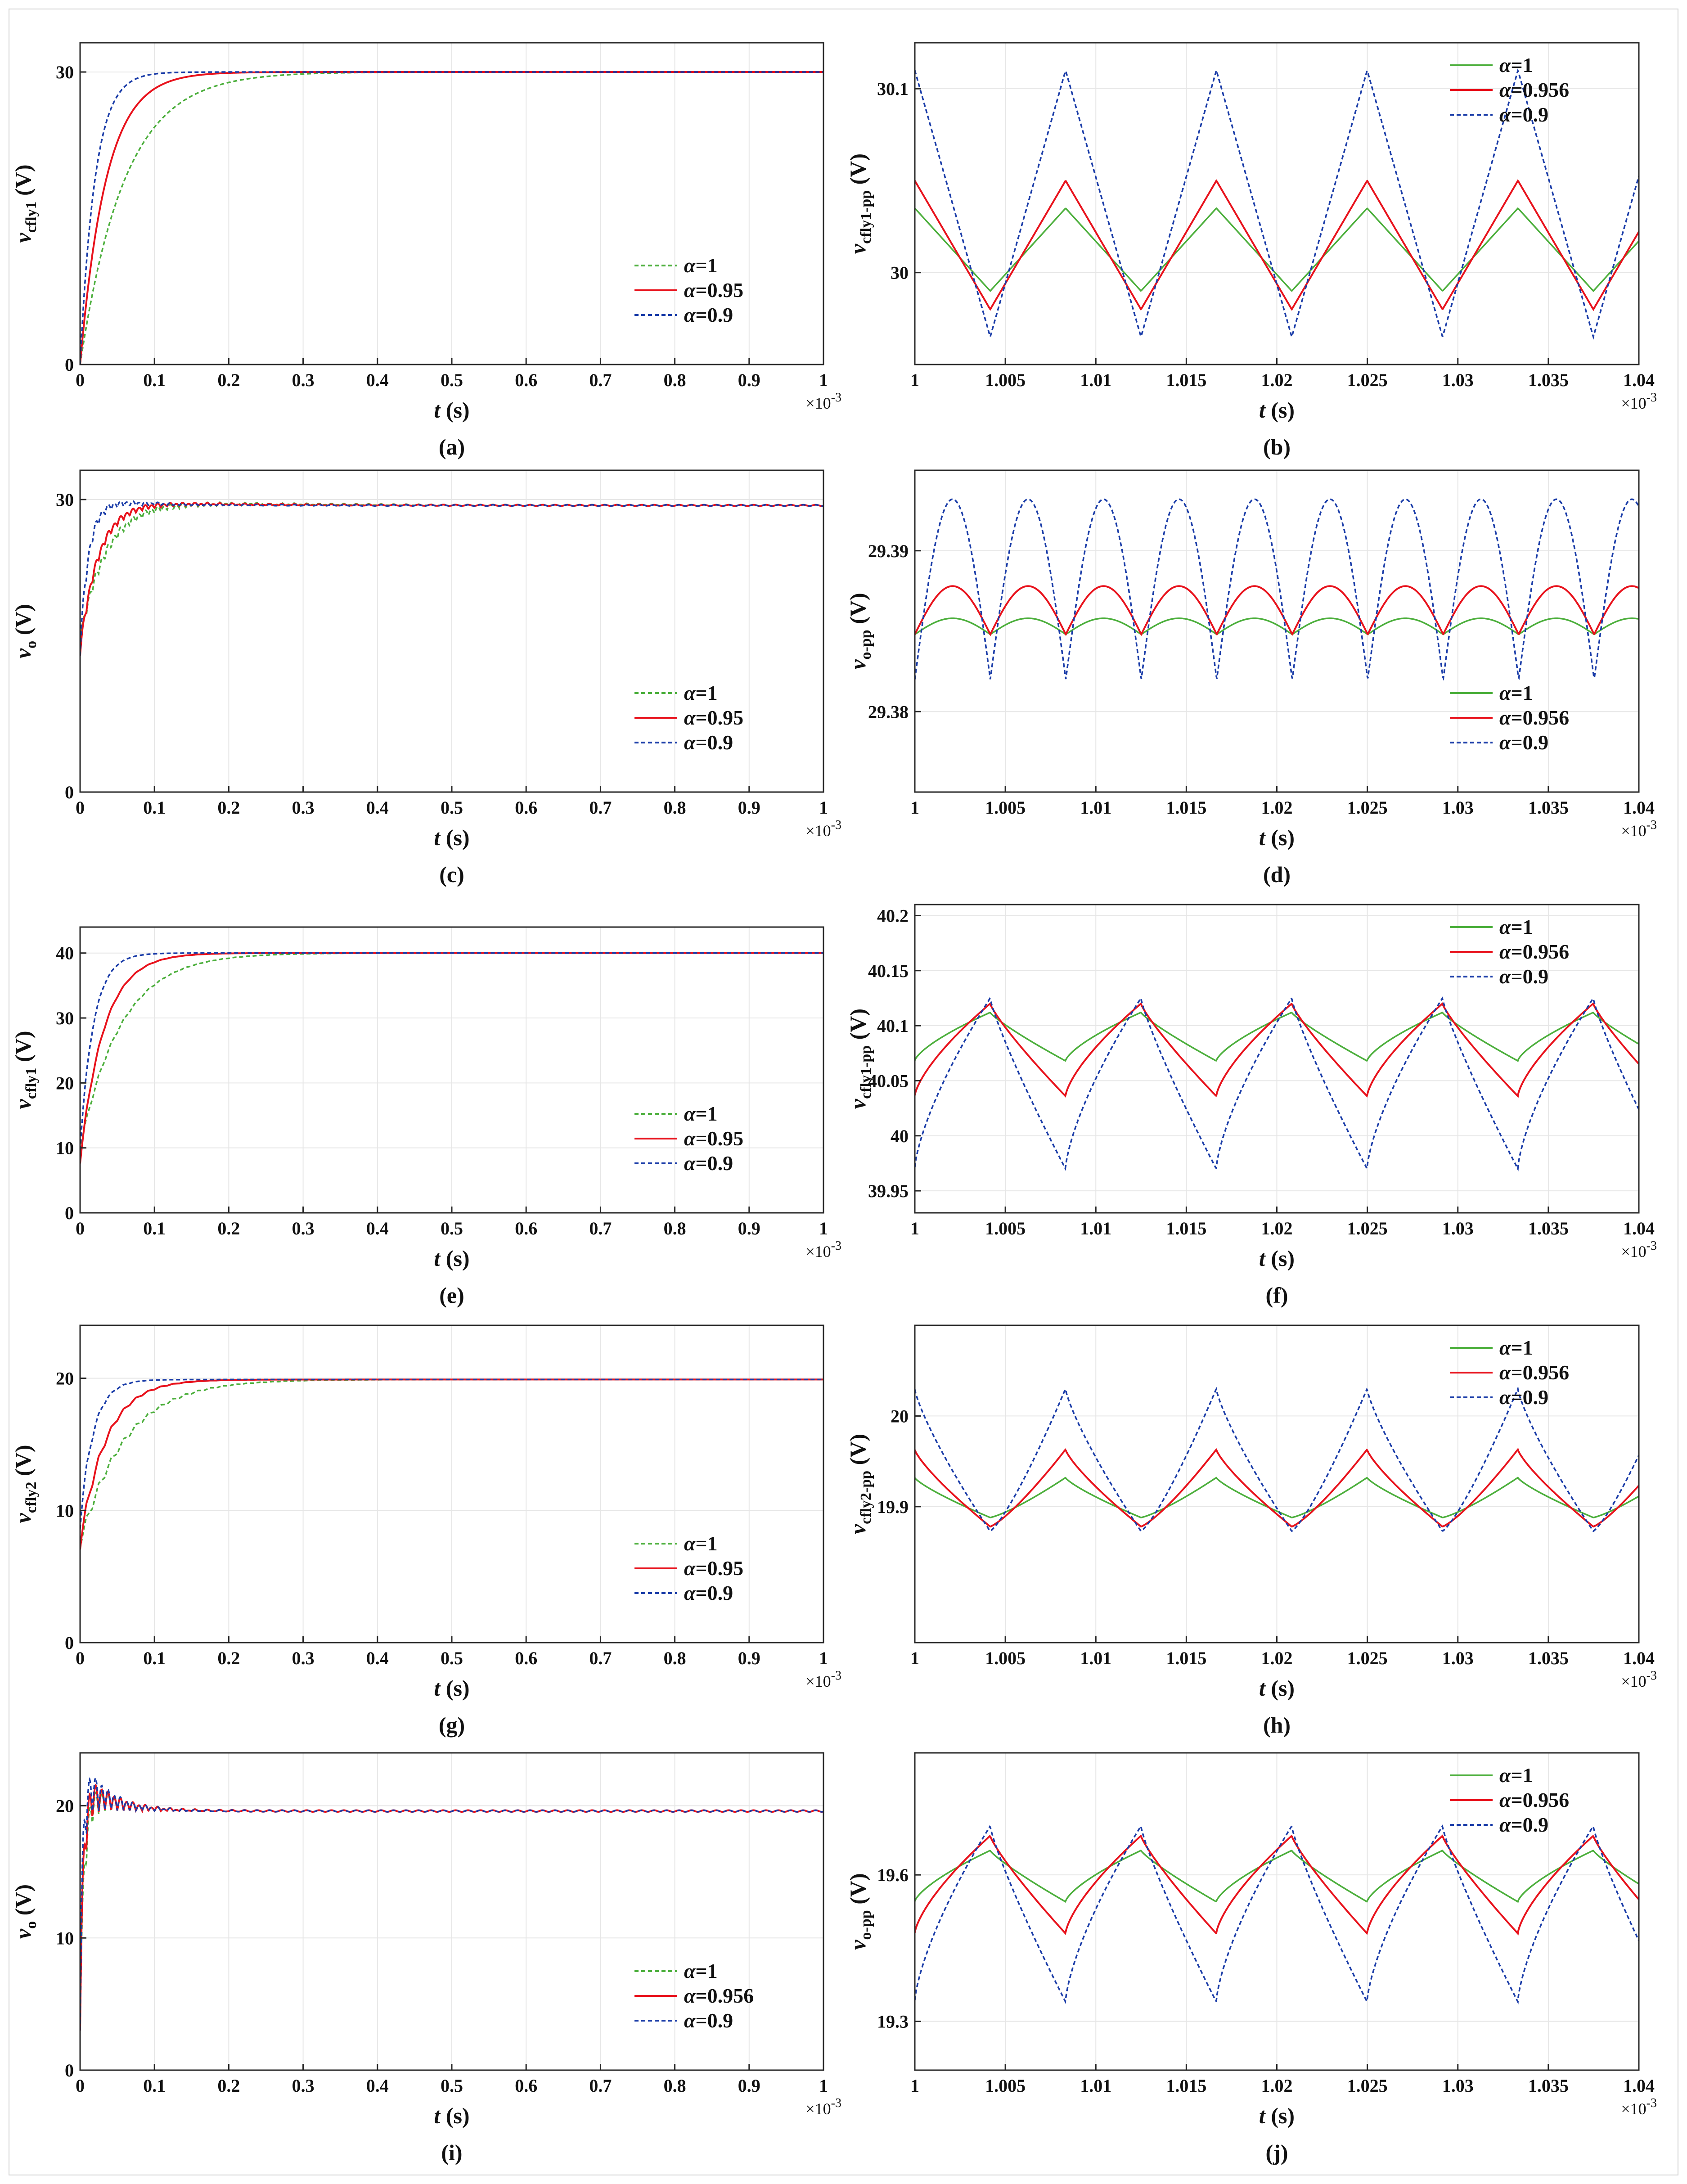 The height and width of the screenshot is (2184, 1687). I want to click on panel-caption: (e), so click(452, 1295).